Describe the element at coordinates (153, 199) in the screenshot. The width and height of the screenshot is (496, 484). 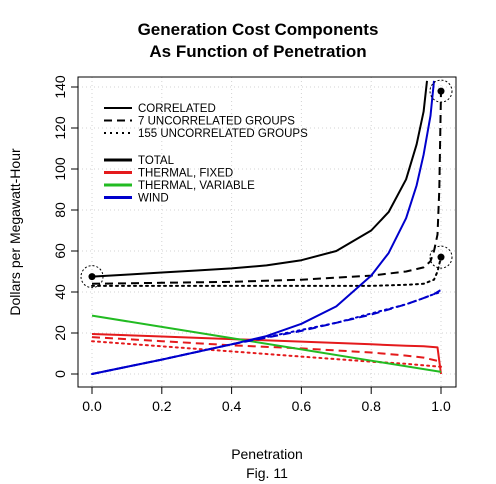
I see `legend-label-wind: WIND` at that location.